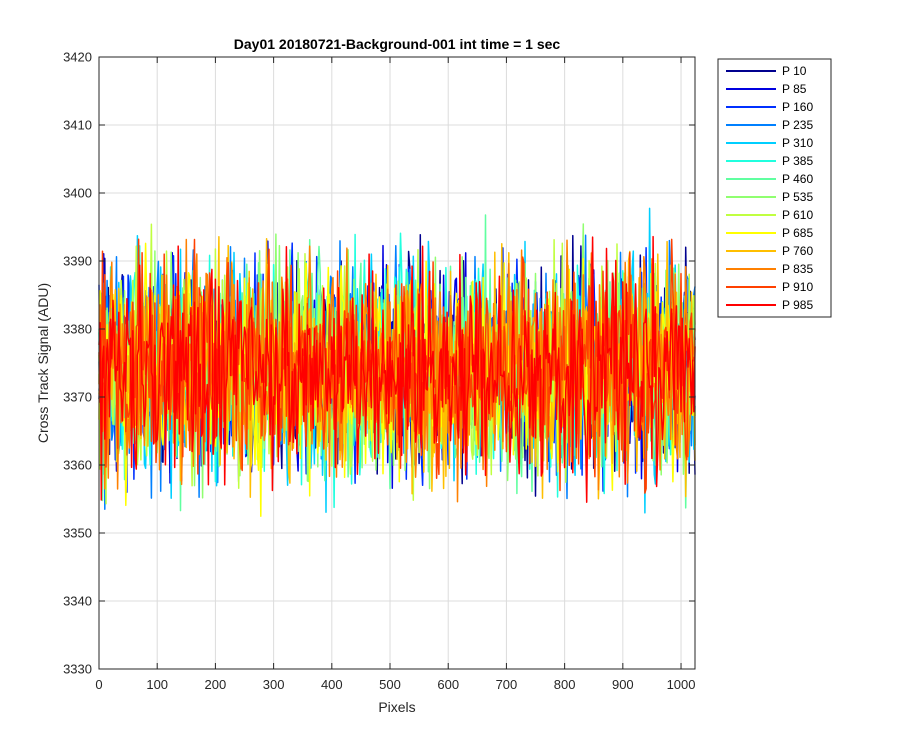  I want to click on y-tick-label: 3380, so click(77, 329).